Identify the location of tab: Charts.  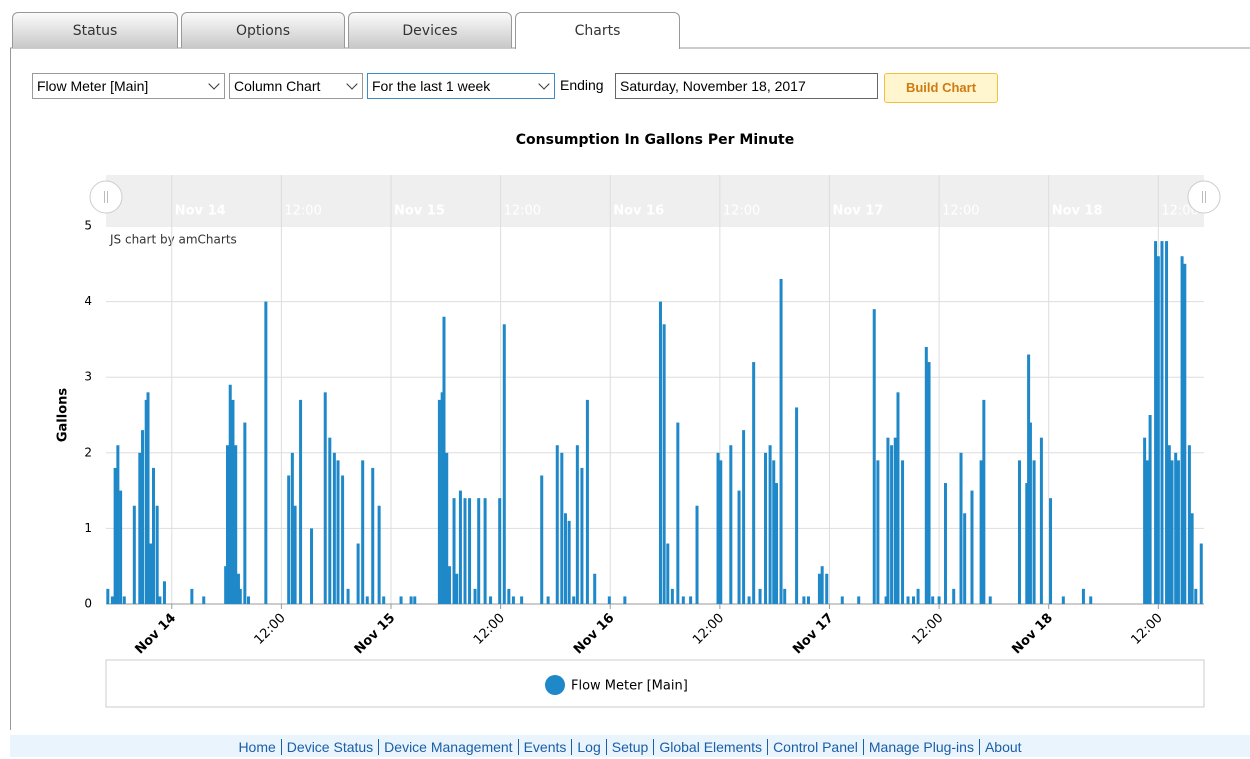
(597, 30).